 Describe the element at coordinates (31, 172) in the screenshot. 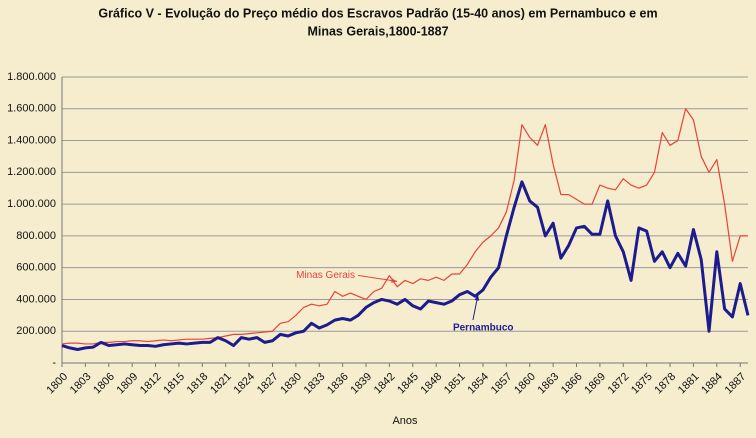

I see `y-tick-label: 1.200.000` at that location.